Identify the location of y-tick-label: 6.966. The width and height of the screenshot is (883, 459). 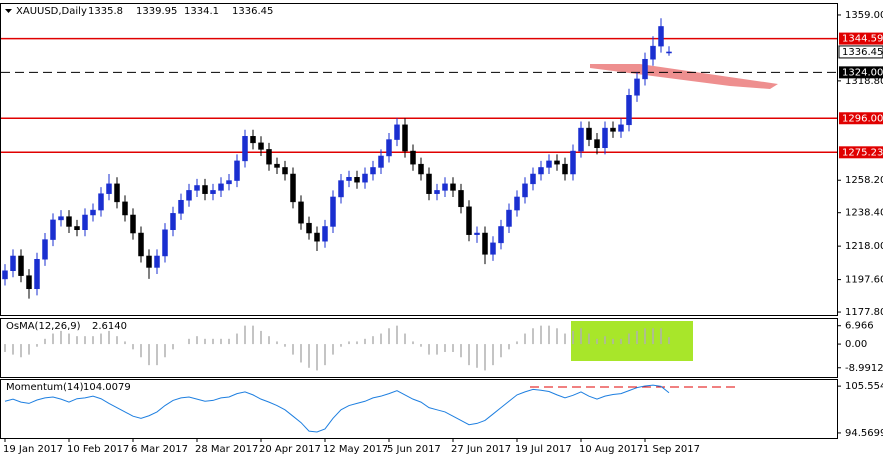
(859, 326).